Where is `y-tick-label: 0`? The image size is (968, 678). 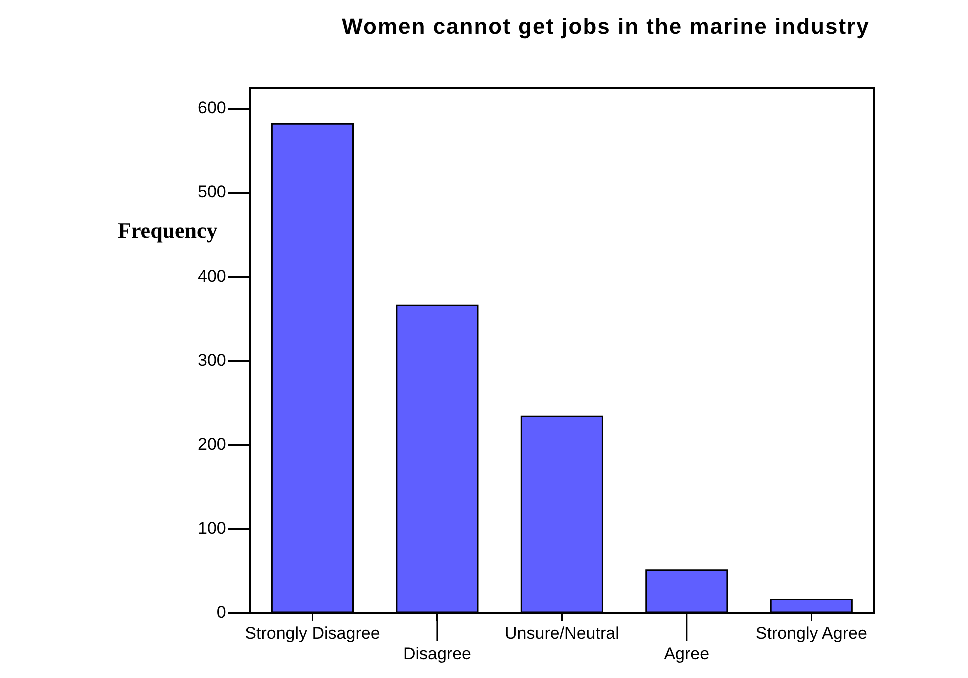
y-tick-label: 0 is located at coordinates (221, 612).